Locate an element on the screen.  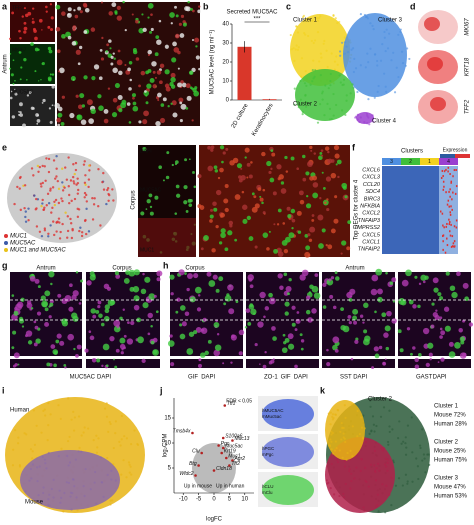
feature-hotspot is located at coordinates (438, 104).